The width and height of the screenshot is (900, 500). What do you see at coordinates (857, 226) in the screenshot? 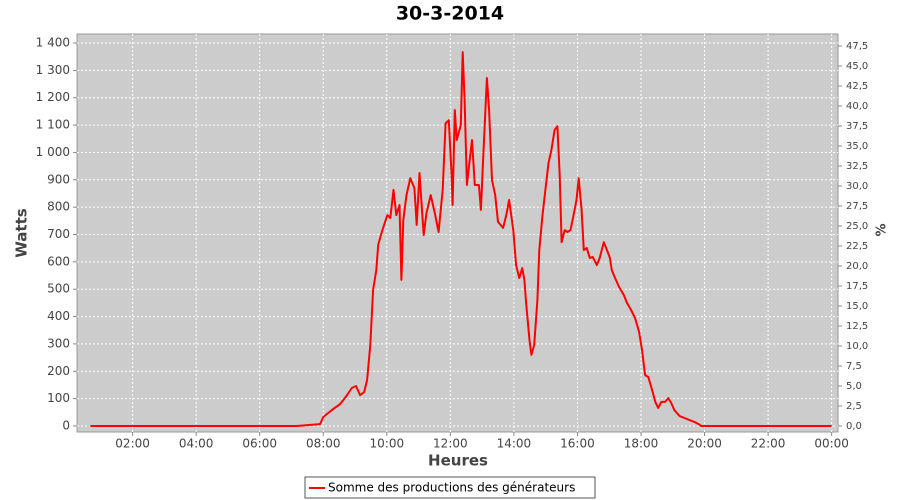
I see `y2-tick-label: 25,0` at bounding box center [857, 226].